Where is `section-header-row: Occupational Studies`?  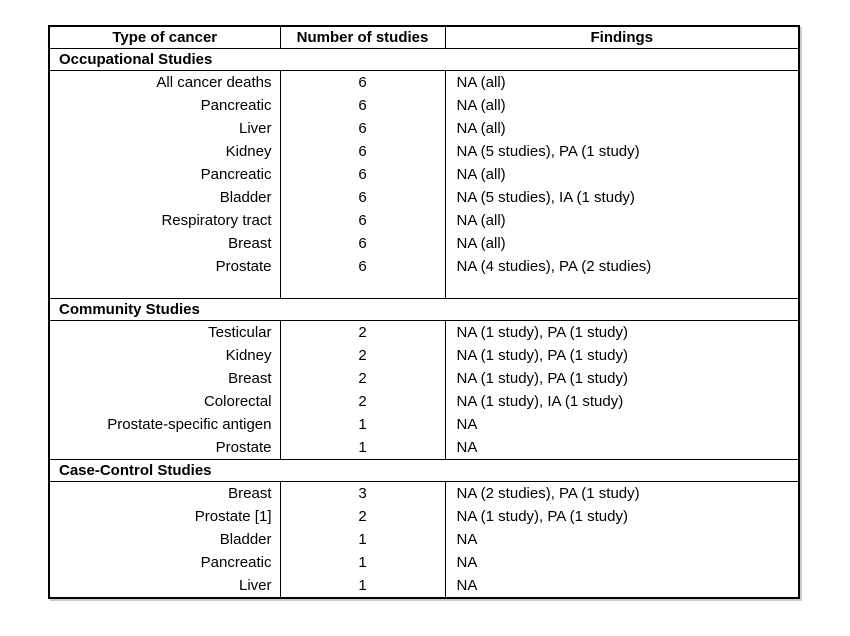
section-header-row: Occupational Studies is located at coordinates (424, 59).